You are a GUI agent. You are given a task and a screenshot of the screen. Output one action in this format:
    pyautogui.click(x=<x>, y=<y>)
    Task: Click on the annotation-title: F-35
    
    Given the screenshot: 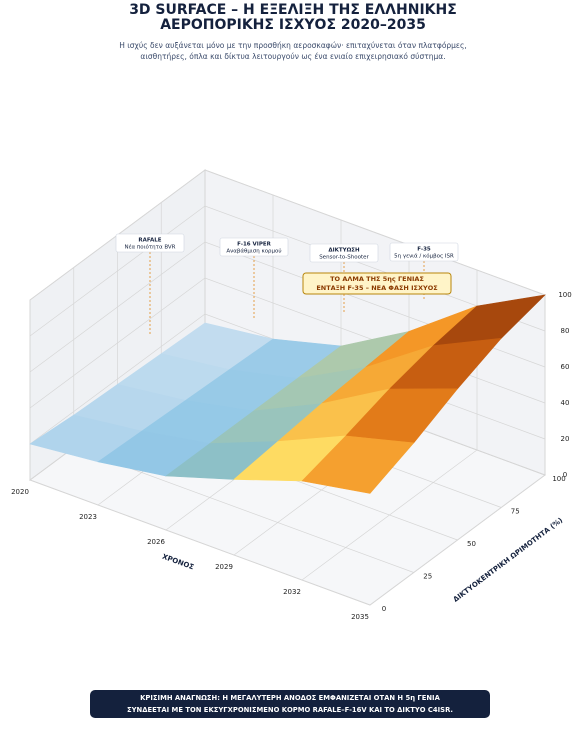 What is the action you would take?
    pyautogui.click(x=424, y=250)
    